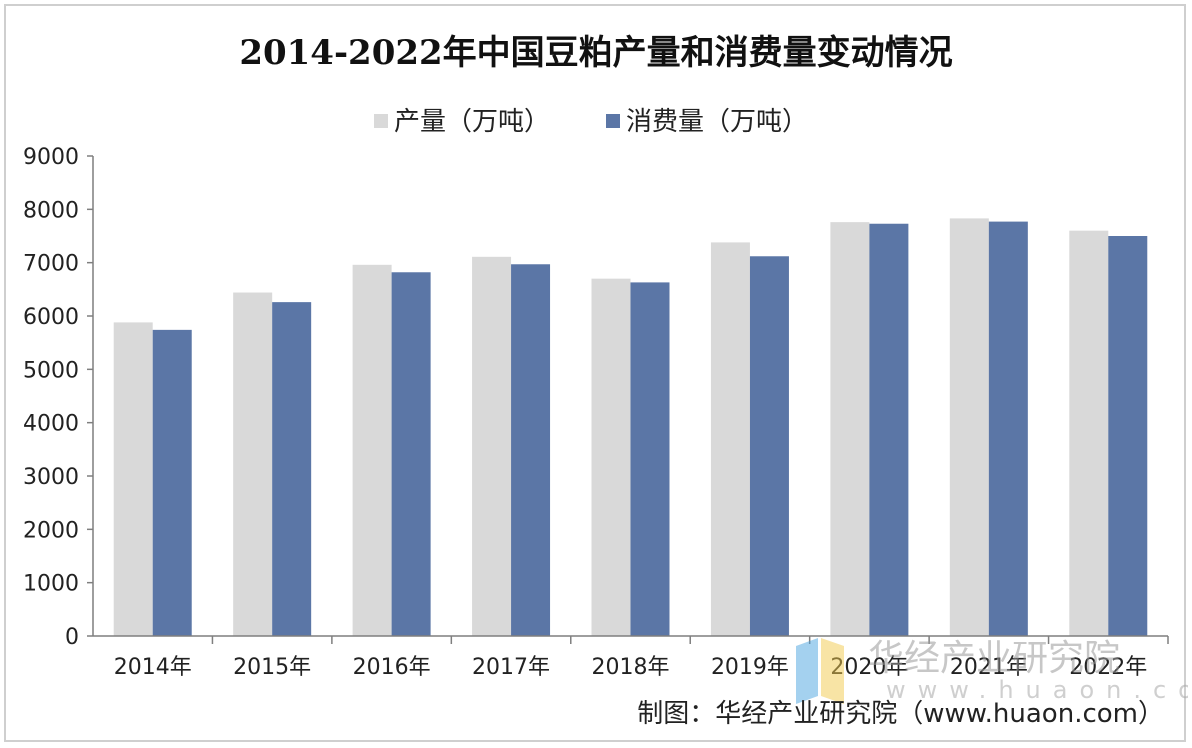 This screenshot has width=1192, height=748. What do you see at coordinates (631, 667) in the screenshot?
I see `x-tick-label: 2018年` at bounding box center [631, 667].